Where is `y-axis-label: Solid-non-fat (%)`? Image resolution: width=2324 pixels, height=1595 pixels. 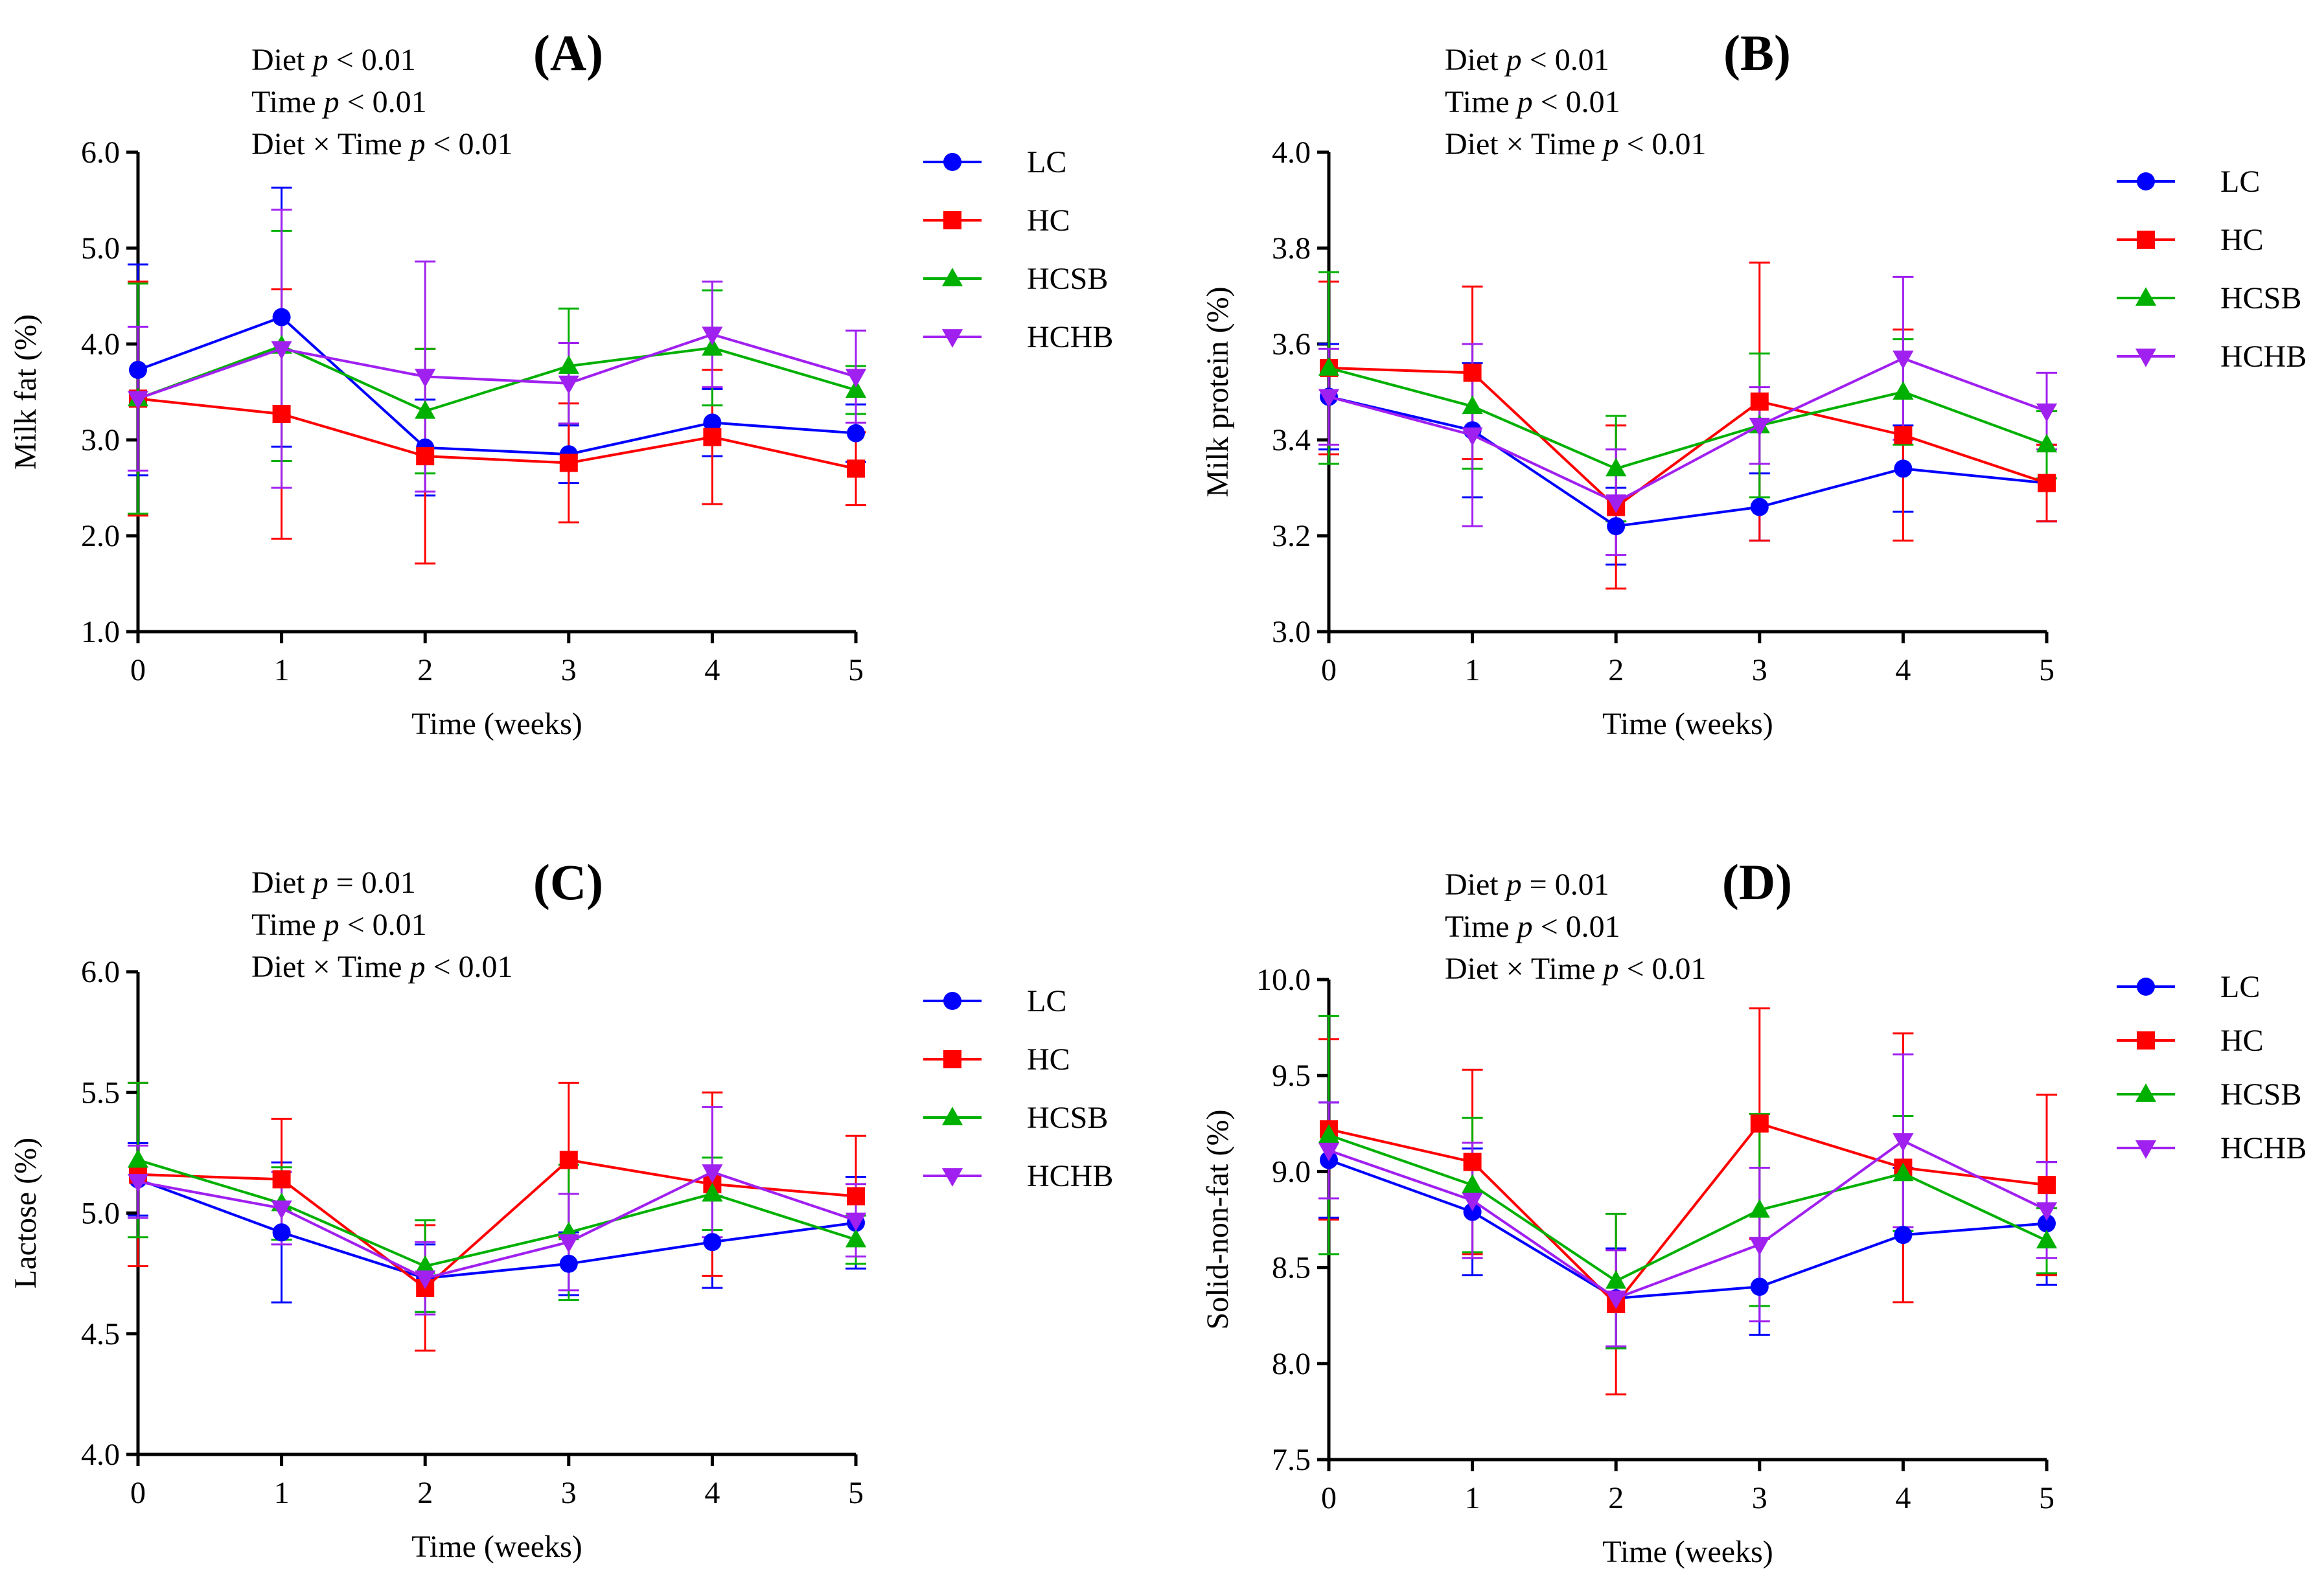
y-axis-label: Solid-non-fat (%) is located at coordinates (1218, 1220).